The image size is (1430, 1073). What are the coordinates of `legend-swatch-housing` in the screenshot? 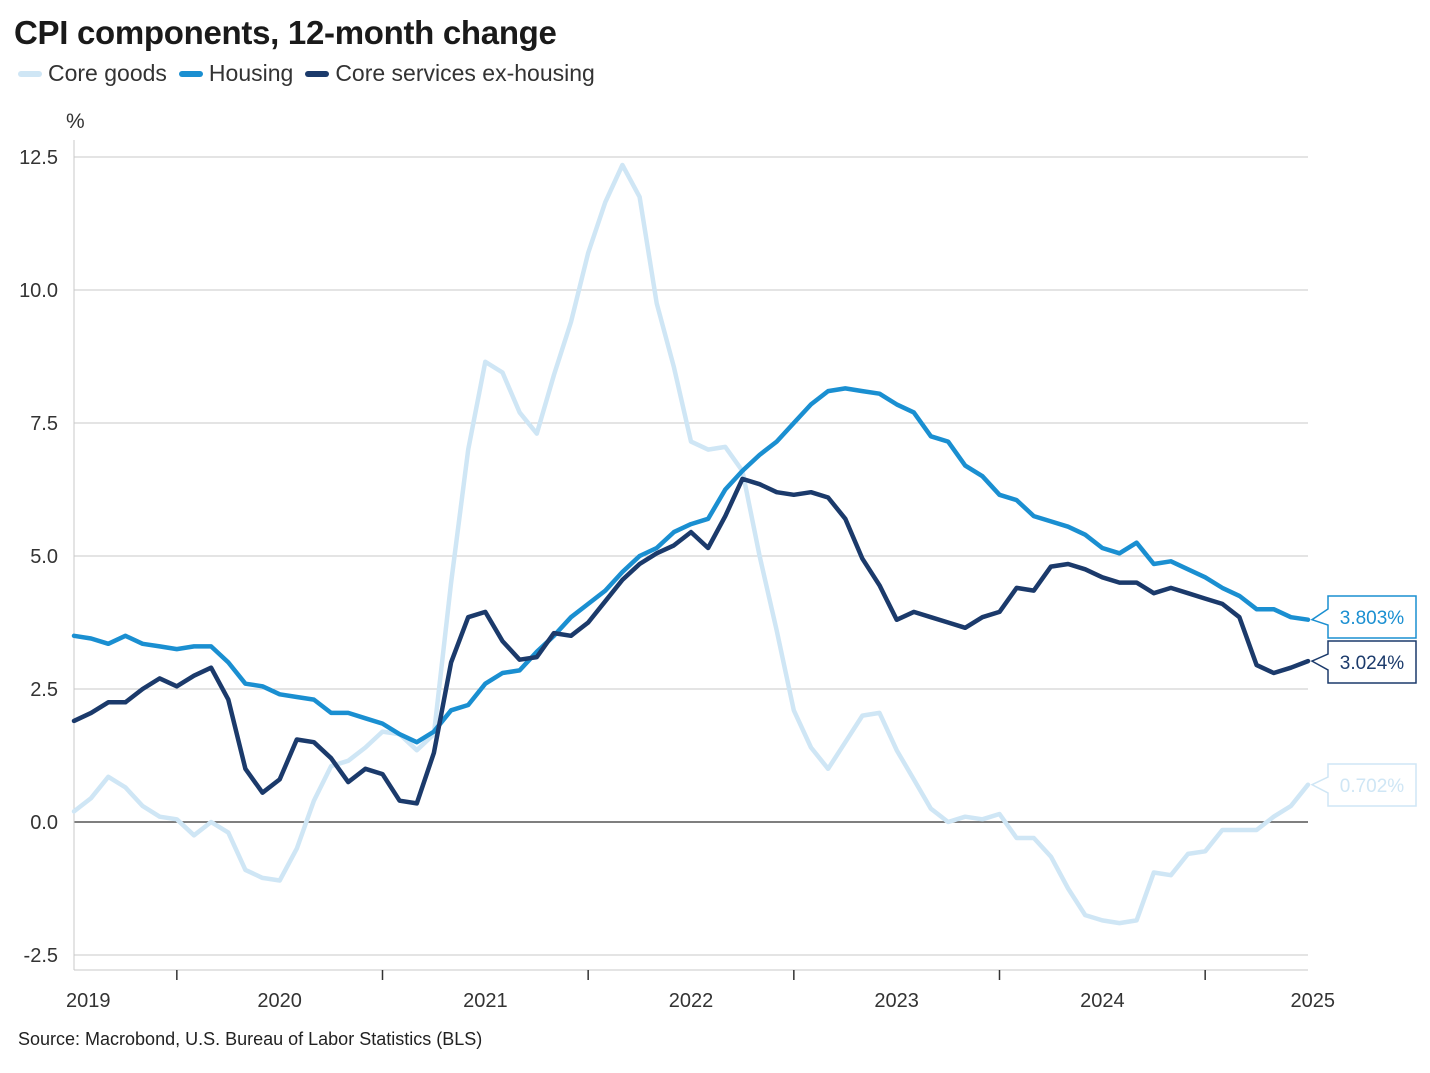 It's located at (190, 73).